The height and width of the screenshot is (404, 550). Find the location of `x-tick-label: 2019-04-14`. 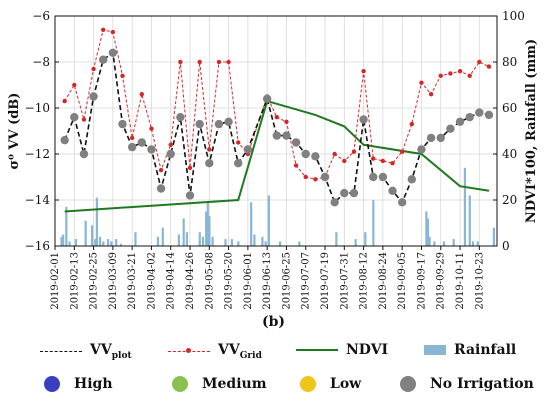

x-tick-label: 2019-04-14 is located at coordinates (171, 281).